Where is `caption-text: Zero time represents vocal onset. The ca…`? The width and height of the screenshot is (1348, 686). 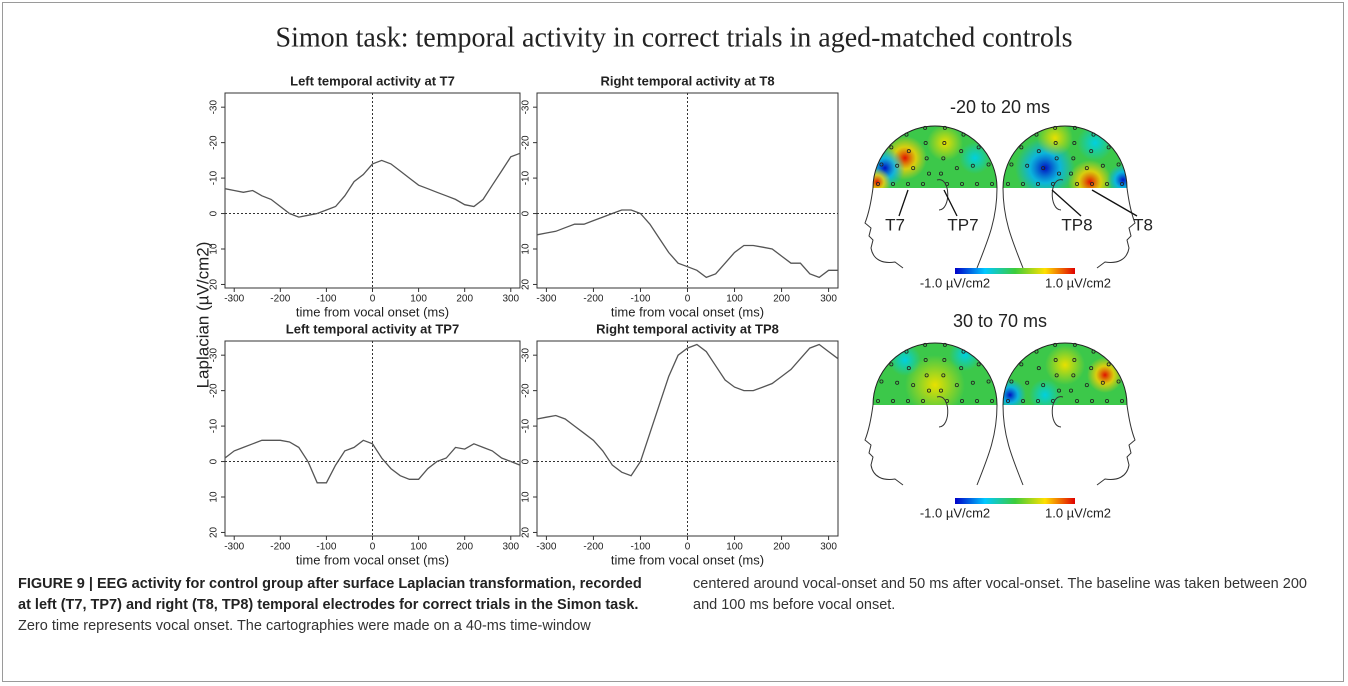
caption-text: Zero time represents vocal onset. The ca… is located at coordinates (662, 605).